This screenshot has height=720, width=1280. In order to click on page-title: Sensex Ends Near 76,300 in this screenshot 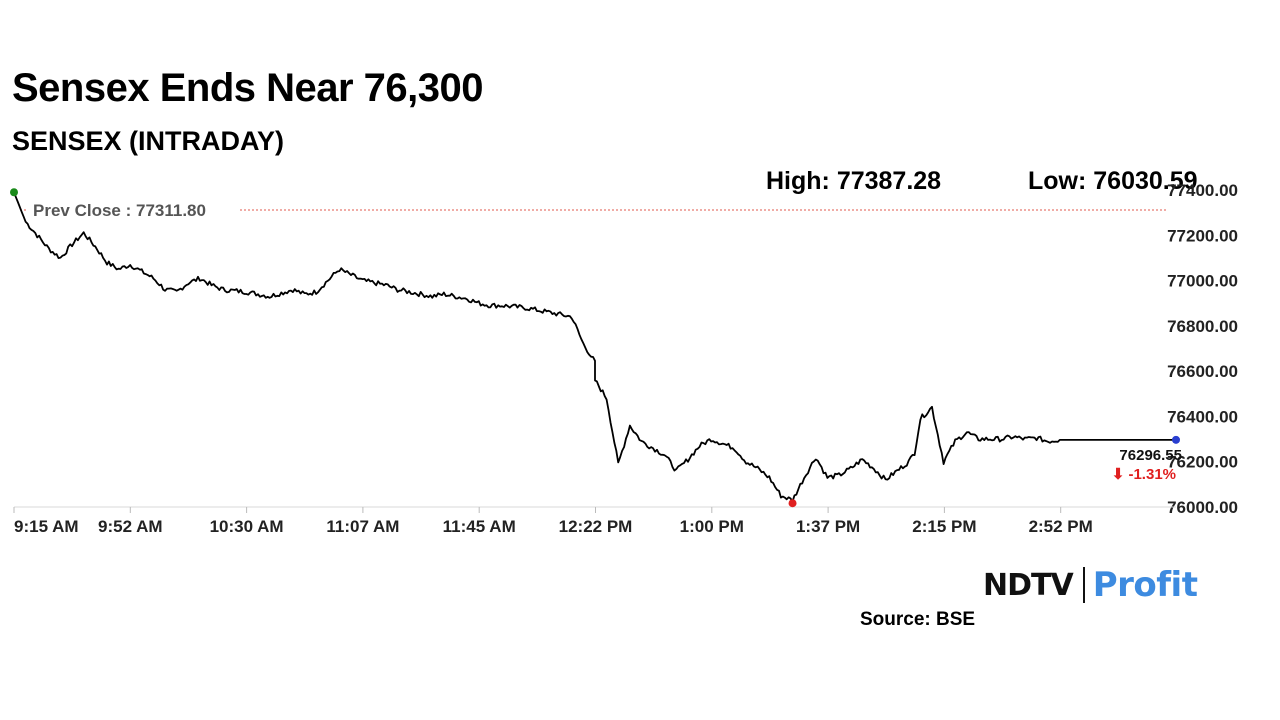, I will do `click(248, 88)`.